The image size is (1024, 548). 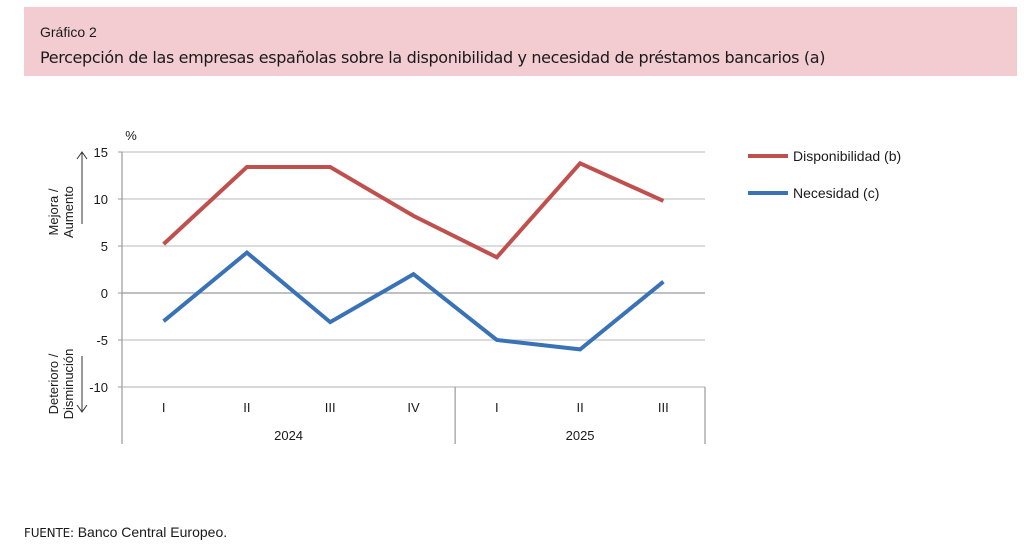 What do you see at coordinates (101, 152) in the screenshot?
I see `y-tick-label: 15` at bounding box center [101, 152].